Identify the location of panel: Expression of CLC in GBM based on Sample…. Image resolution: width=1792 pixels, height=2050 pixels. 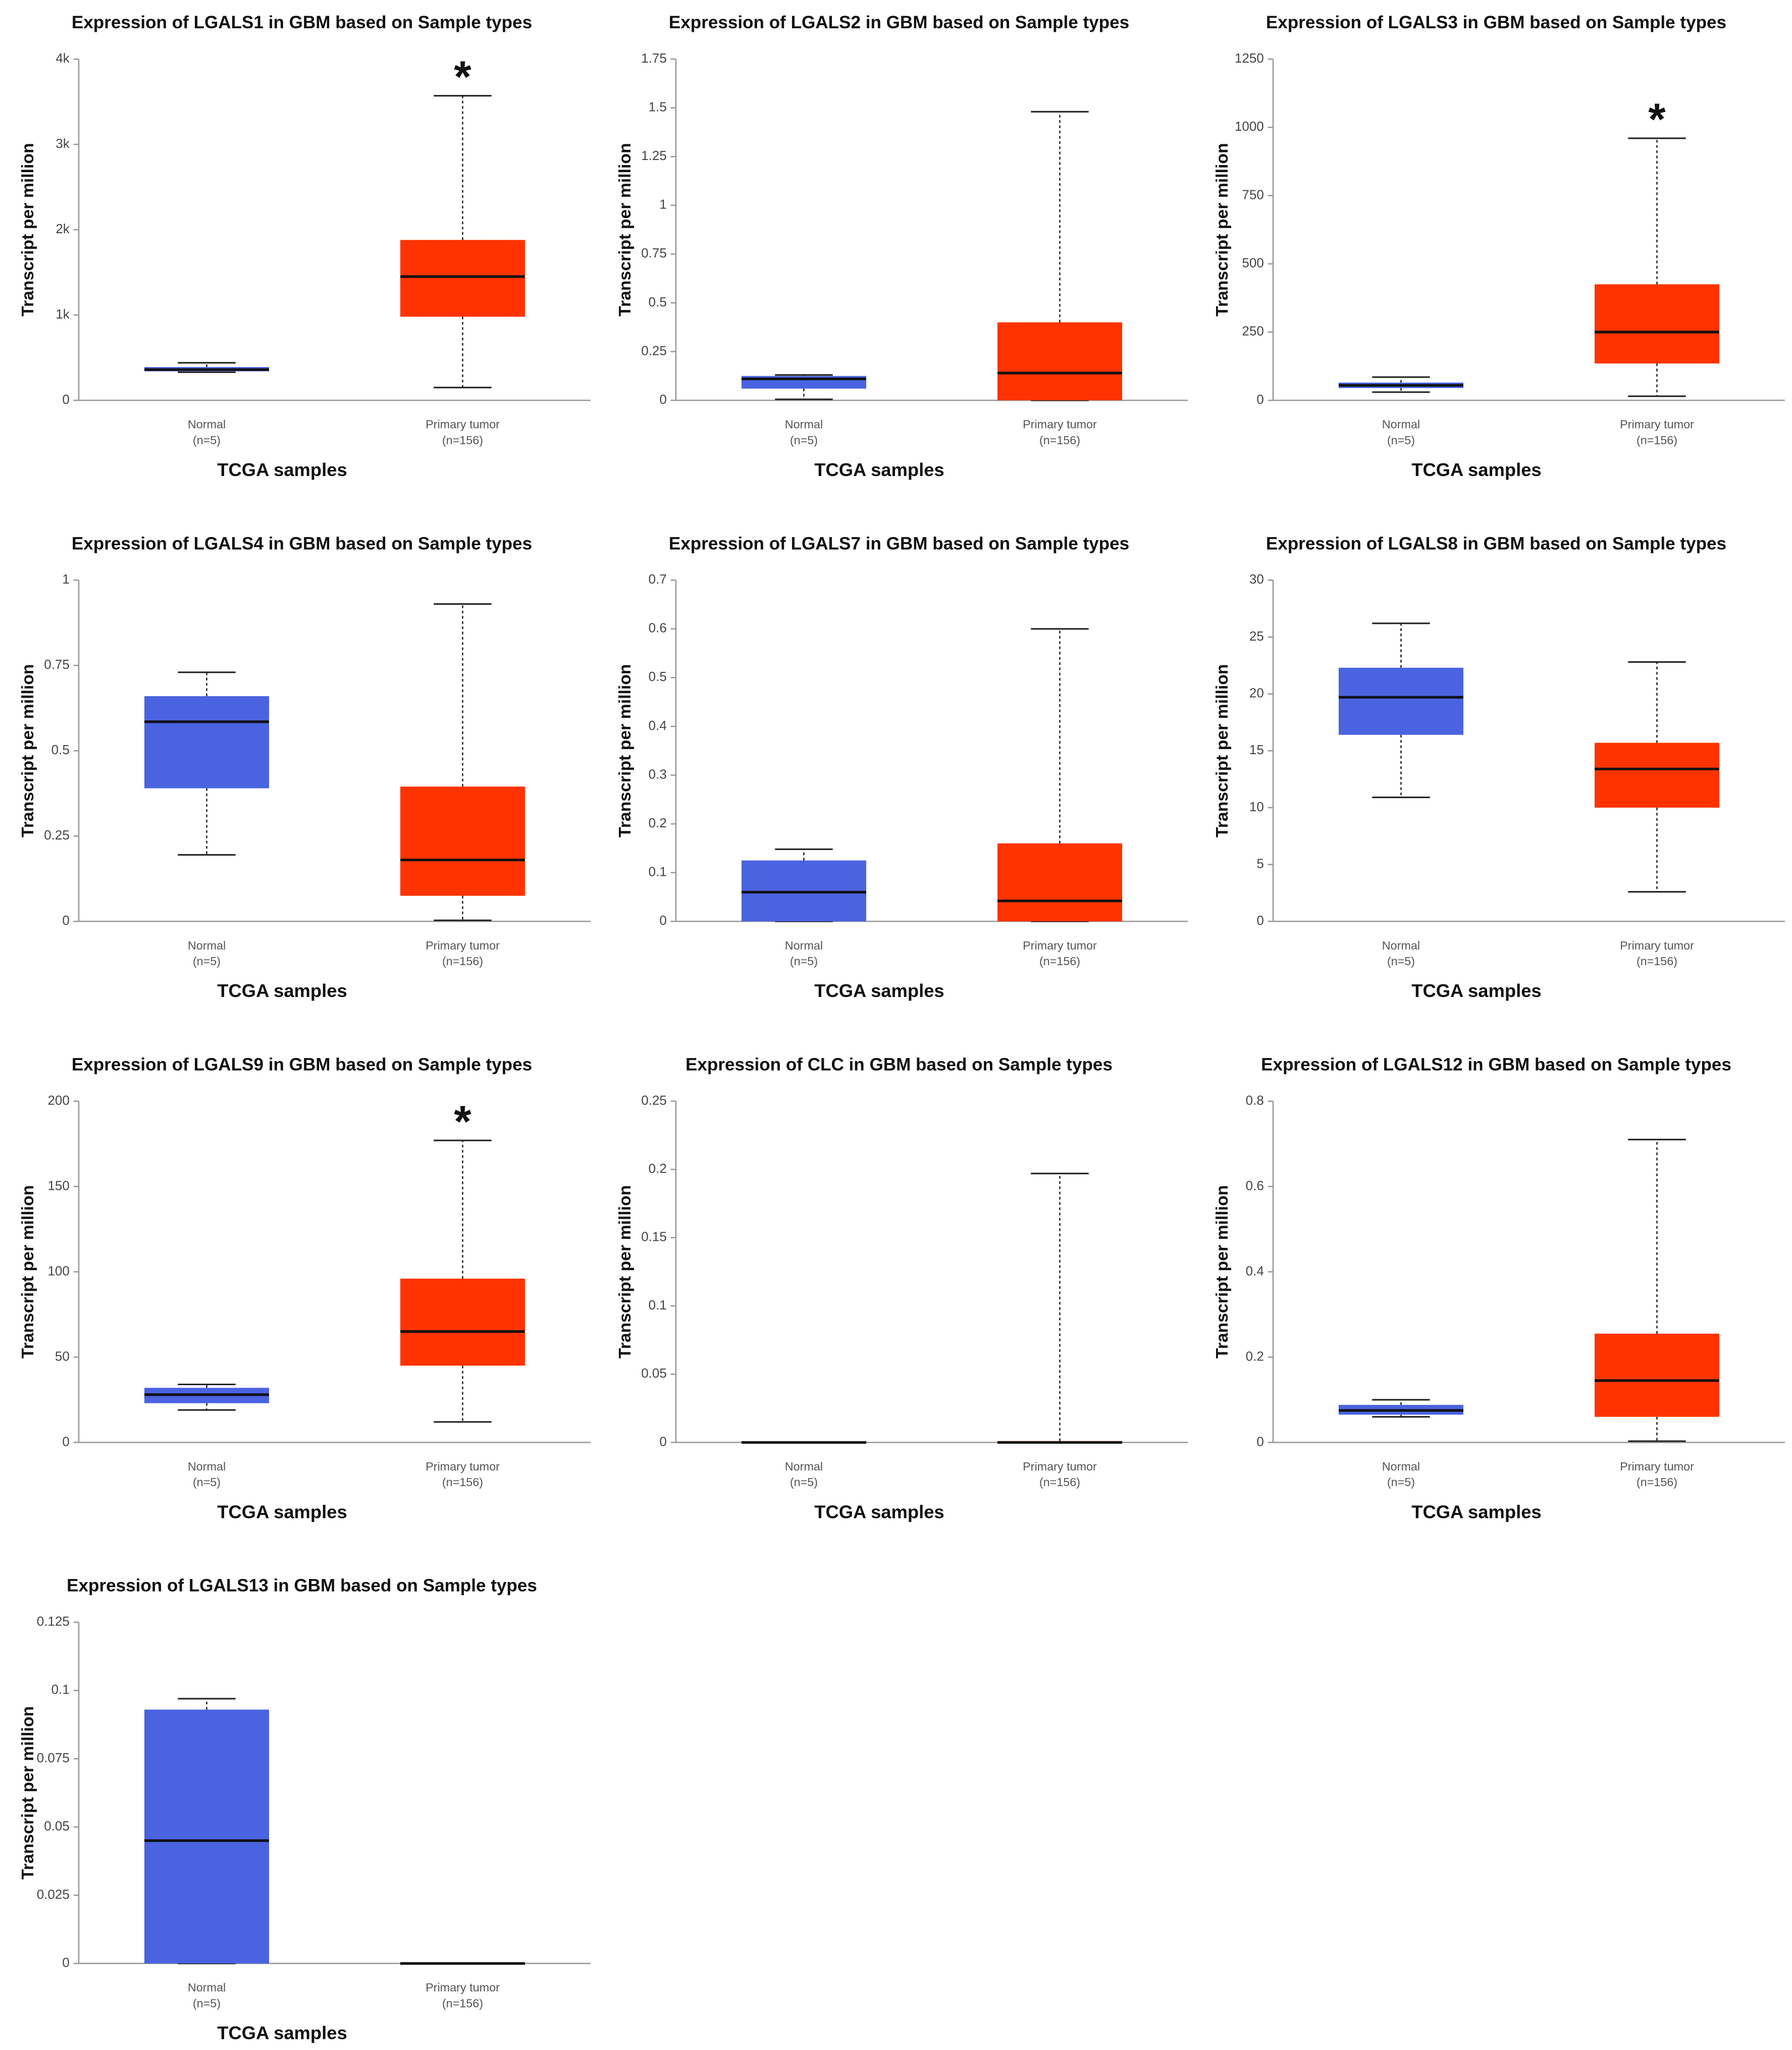
(901, 1288).